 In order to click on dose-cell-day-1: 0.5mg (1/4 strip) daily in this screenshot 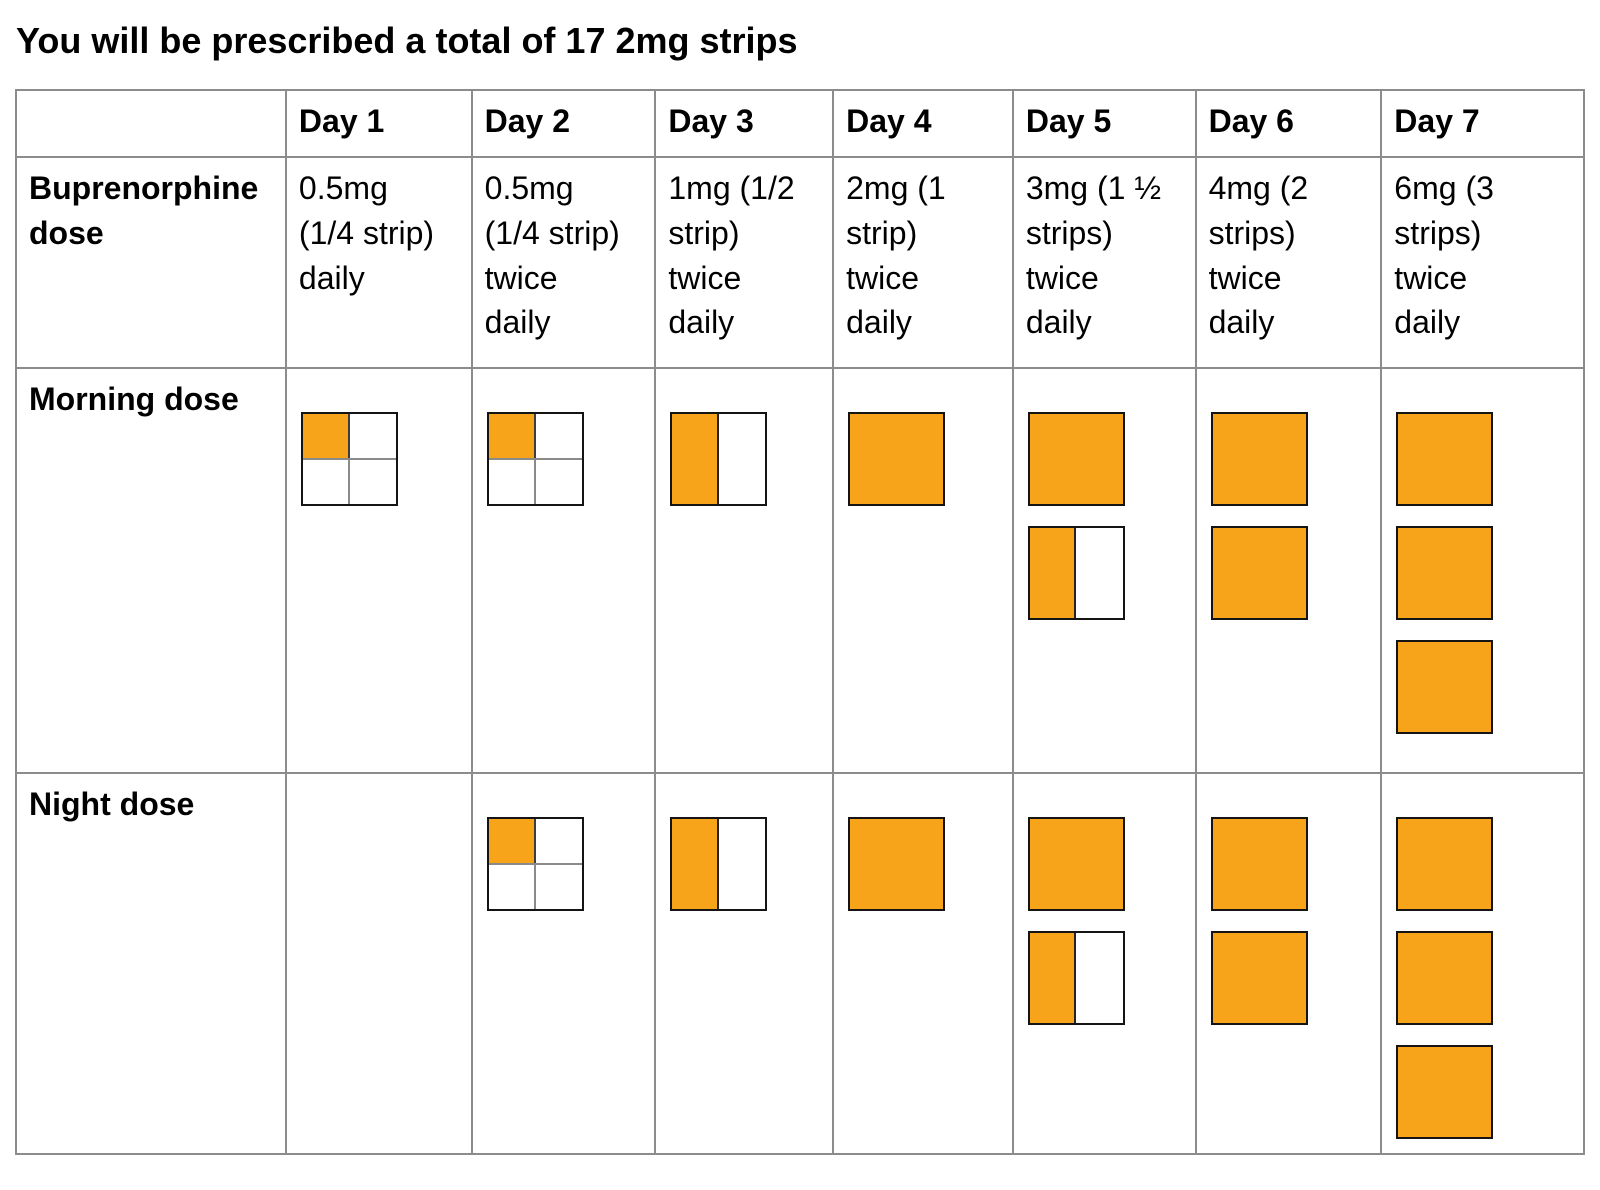, I will do `click(378, 262)`.